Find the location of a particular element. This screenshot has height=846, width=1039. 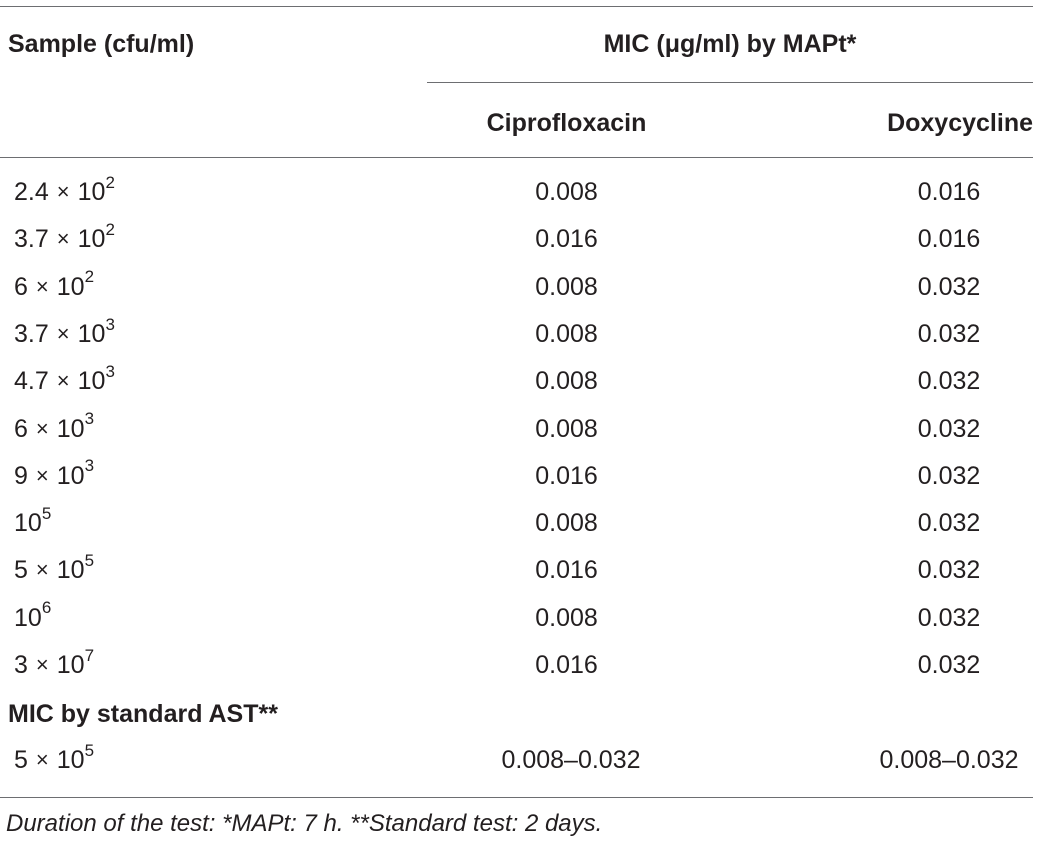

sample-cell: 9 × 10³ is located at coordinates (54, 474).